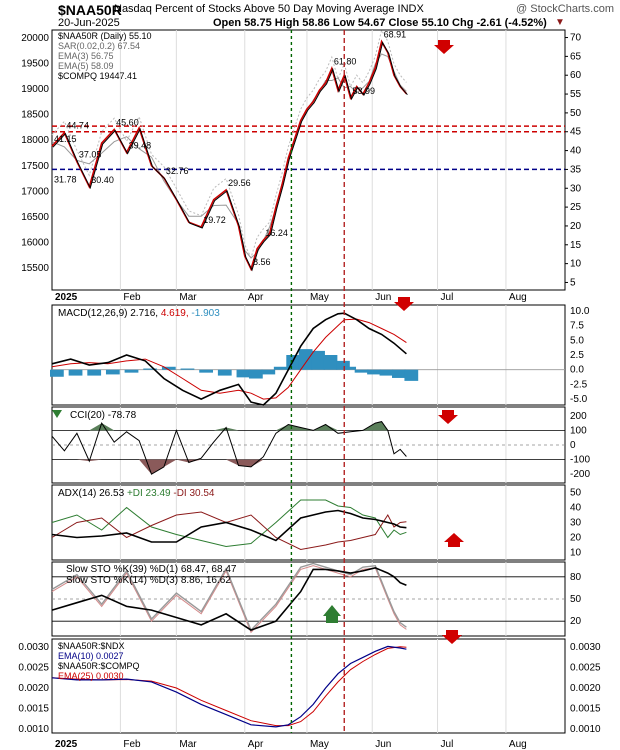 The image size is (620, 750). I want to click on macd-legend-part: MACD(12,26,9) 2.716,, so click(109, 313).